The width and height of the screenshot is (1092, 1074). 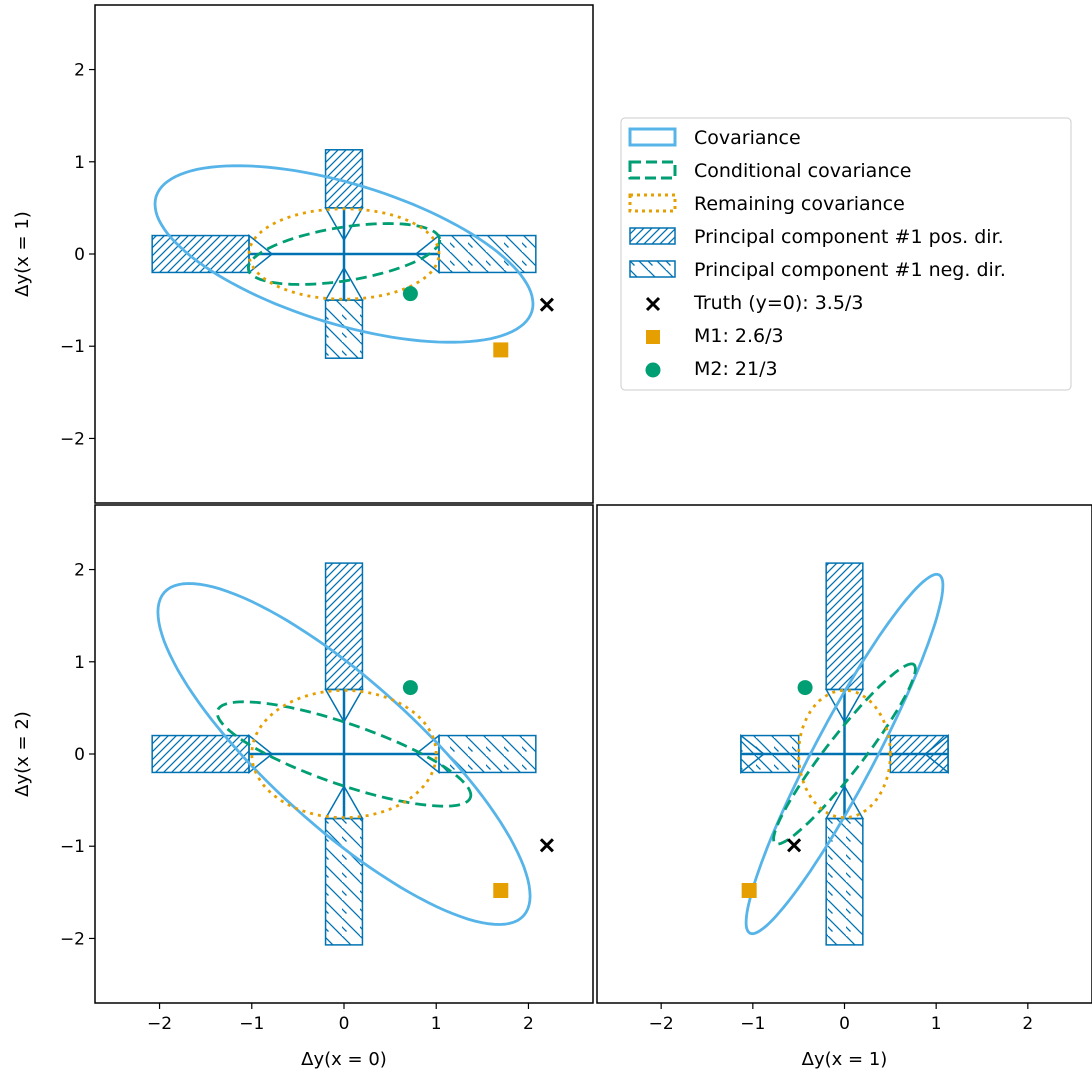 I want to click on pc-y-neg-arrowhead, so click(x=344, y=283).